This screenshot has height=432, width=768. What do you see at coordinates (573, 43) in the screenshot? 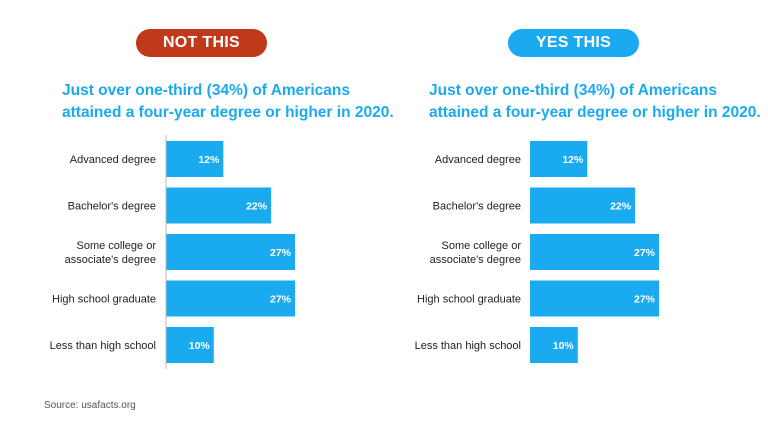
I see `yes-this-badge: YES THIS` at bounding box center [573, 43].